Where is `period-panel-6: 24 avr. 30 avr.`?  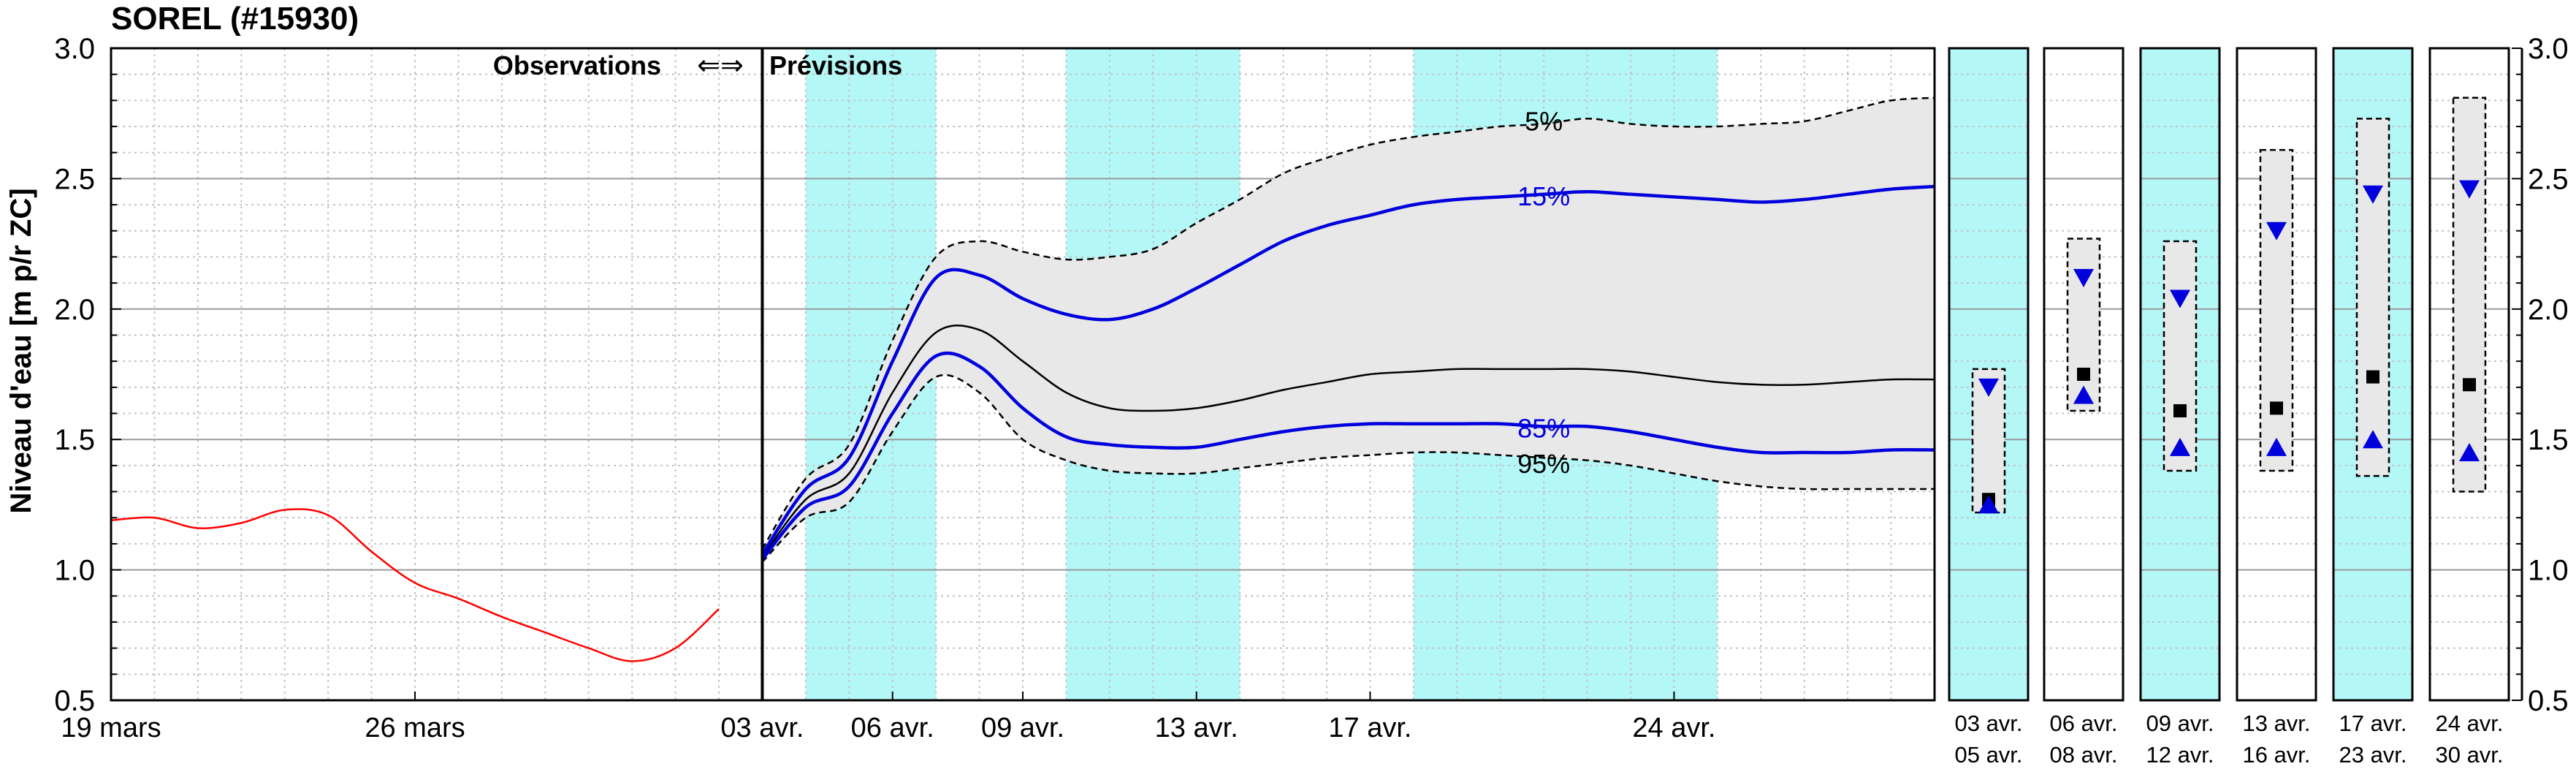
period-panel-6: 24 avr. 30 avr. is located at coordinates (2469, 407).